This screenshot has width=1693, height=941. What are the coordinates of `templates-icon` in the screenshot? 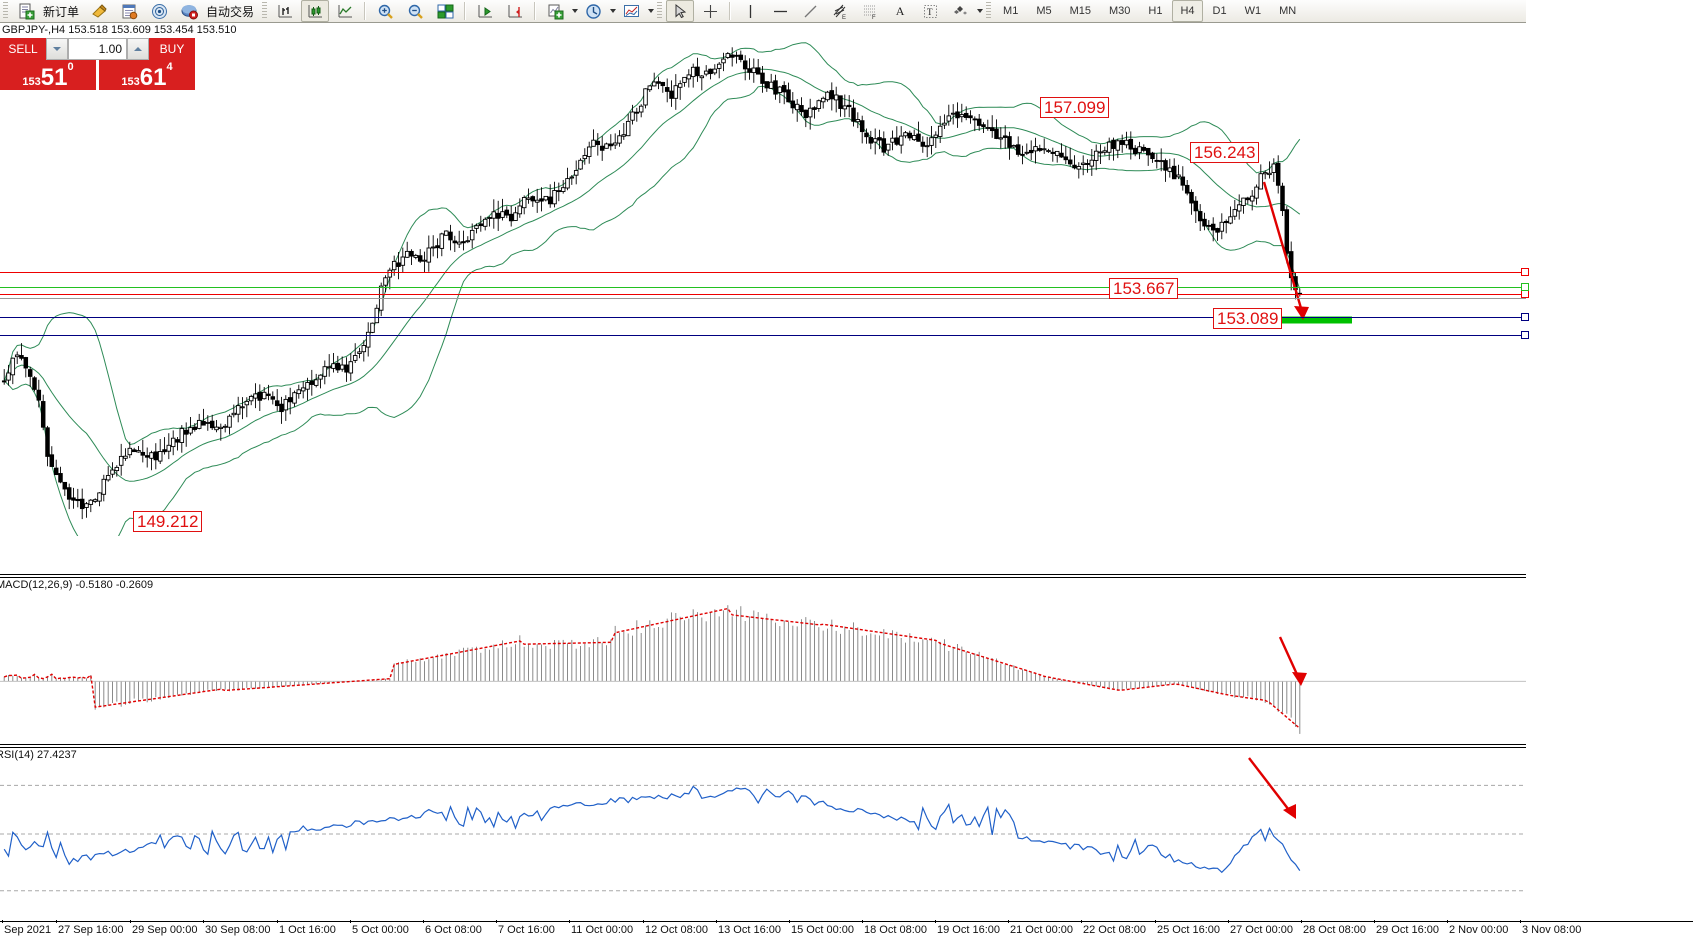 It's located at (631, 11).